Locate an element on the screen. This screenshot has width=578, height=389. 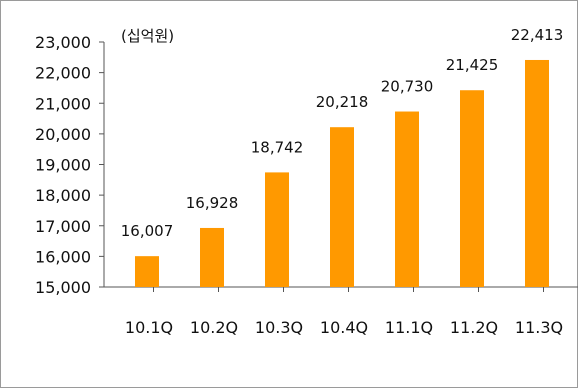
value-label: 20,218 is located at coordinates (342, 102).